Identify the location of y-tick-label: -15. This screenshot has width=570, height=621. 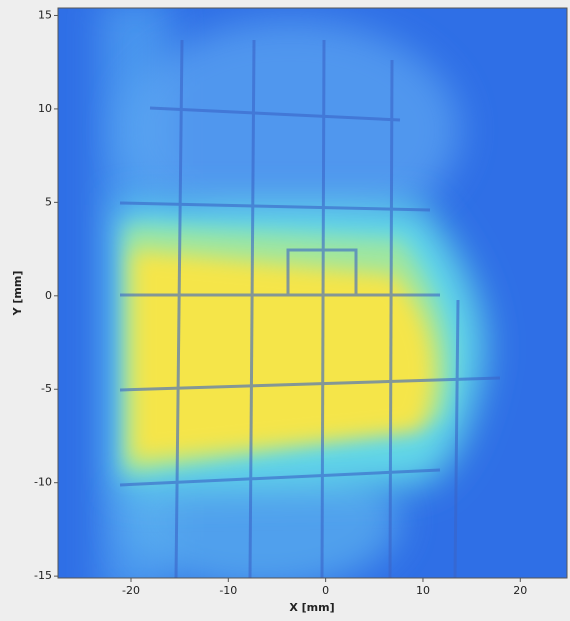
(43, 575).